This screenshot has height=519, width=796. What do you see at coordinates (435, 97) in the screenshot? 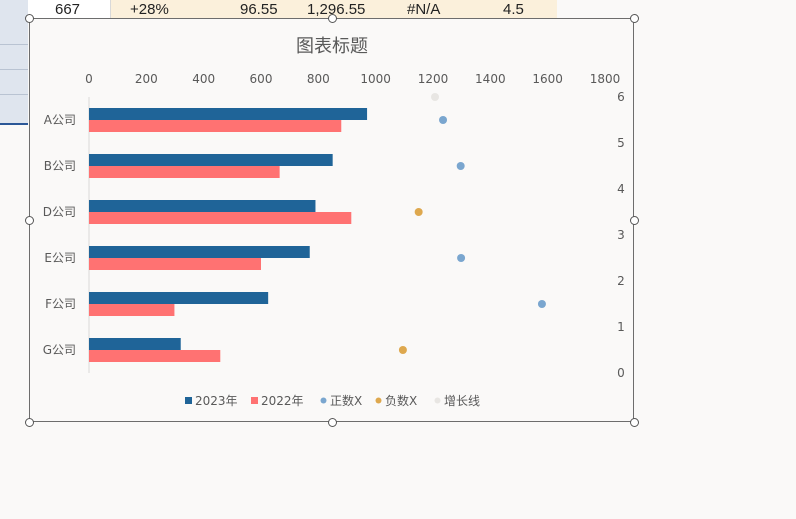
I see `growth-line-point` at bounding box center [435, 97].